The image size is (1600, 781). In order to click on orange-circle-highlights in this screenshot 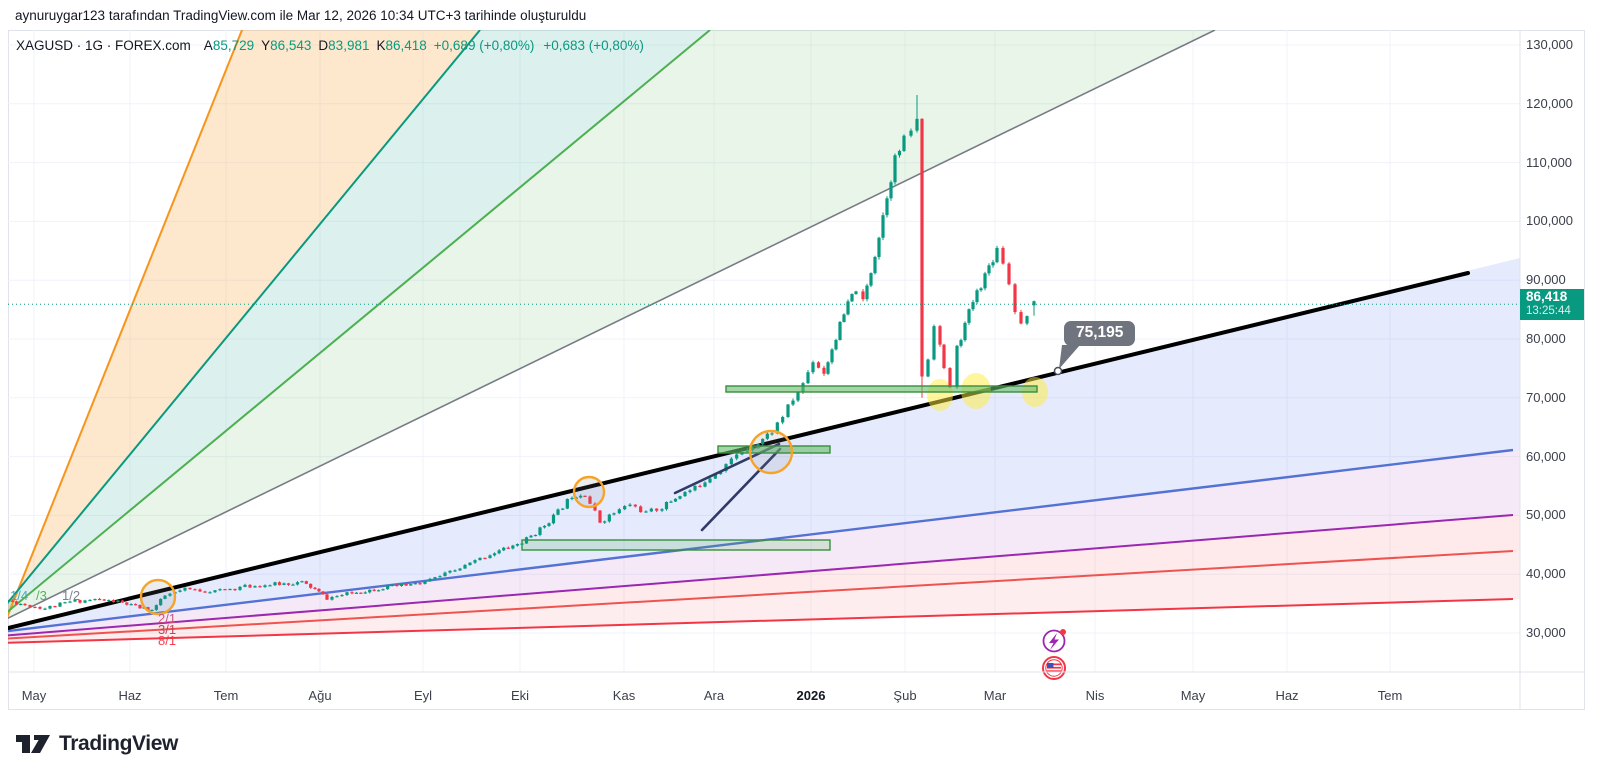, I will do `click(466, 522)`.